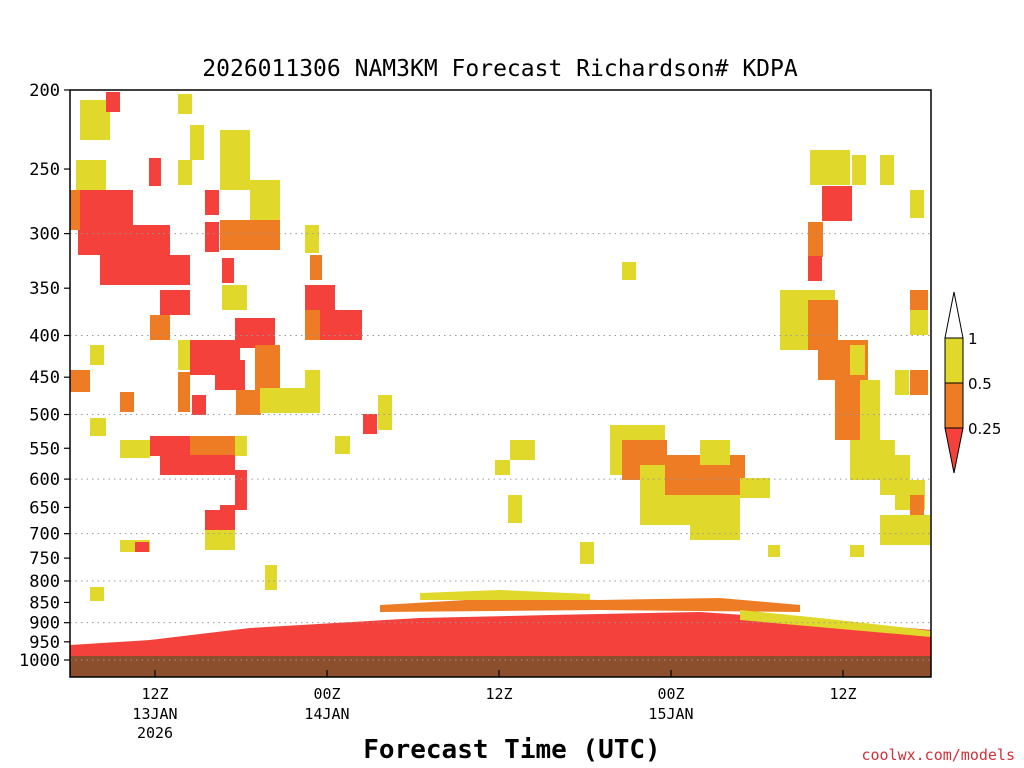  What do you see at coordinates (500, 636) in the screenshot?
I see `low-level-red` at bounding box center [500, 636].